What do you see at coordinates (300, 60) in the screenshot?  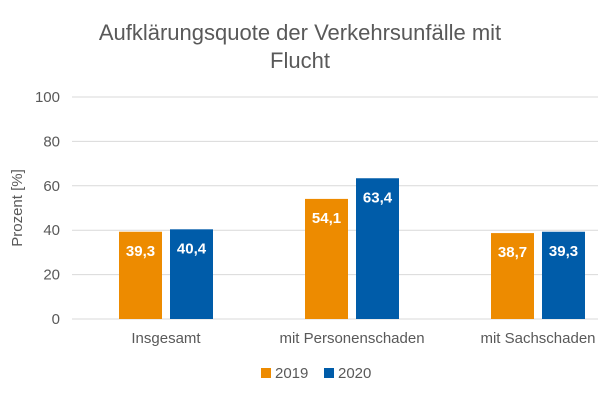 I see `chart-title-line: Flucht` at bounding box center [300, 60].